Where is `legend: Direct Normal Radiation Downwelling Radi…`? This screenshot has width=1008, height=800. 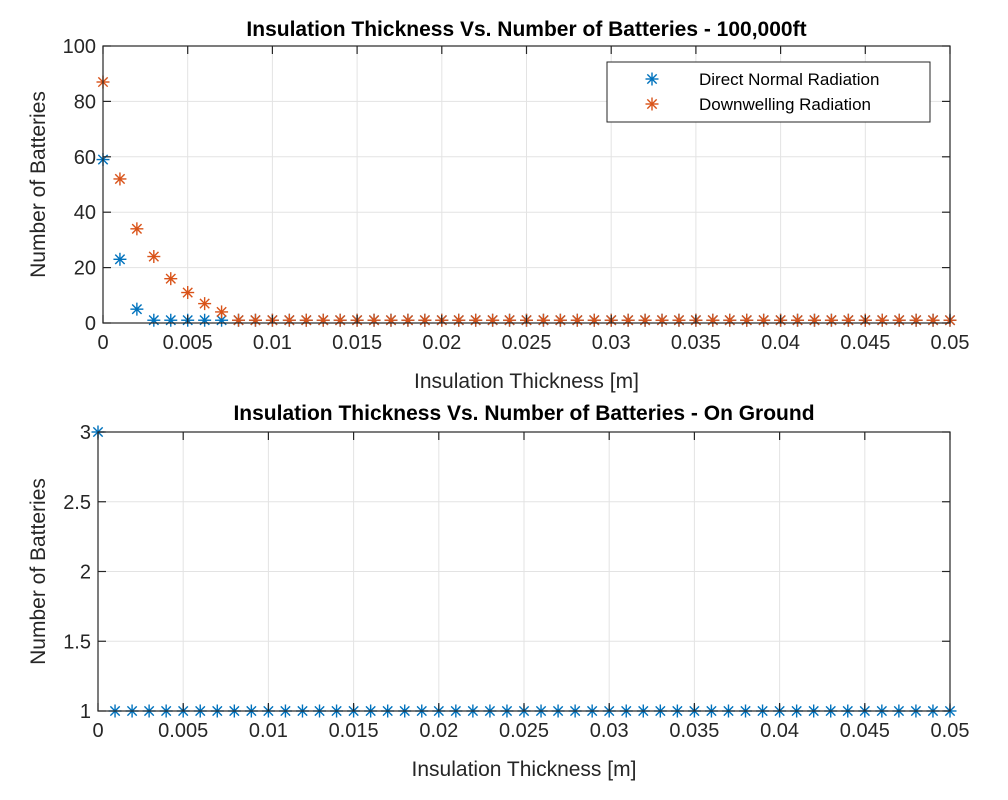
legend: Direct Normal Radiation Downwelling Radi… is located at coordinates (768, 92).